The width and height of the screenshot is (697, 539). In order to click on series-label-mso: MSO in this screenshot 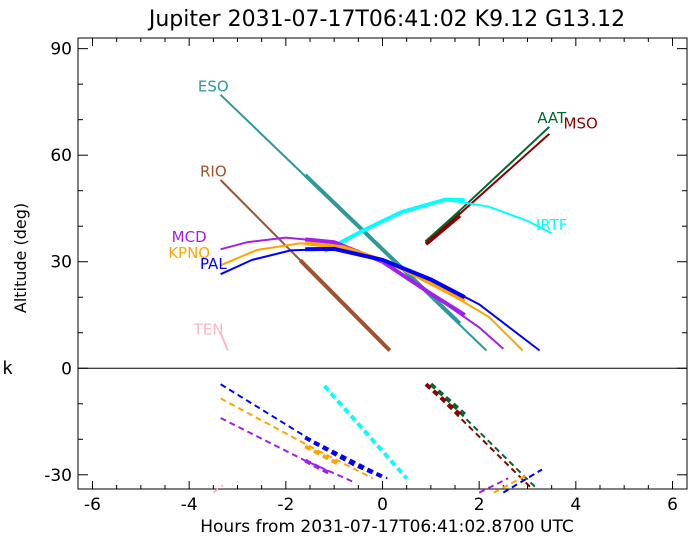, I will do `click(581, 124)`.